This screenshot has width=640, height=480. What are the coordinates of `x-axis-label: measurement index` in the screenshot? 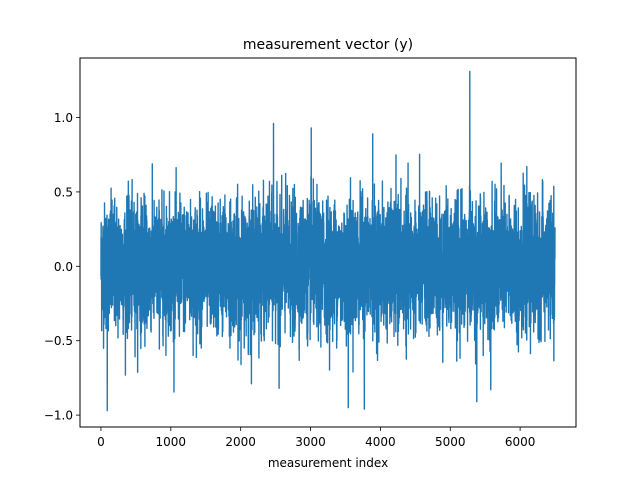 It's located at (328, 463).